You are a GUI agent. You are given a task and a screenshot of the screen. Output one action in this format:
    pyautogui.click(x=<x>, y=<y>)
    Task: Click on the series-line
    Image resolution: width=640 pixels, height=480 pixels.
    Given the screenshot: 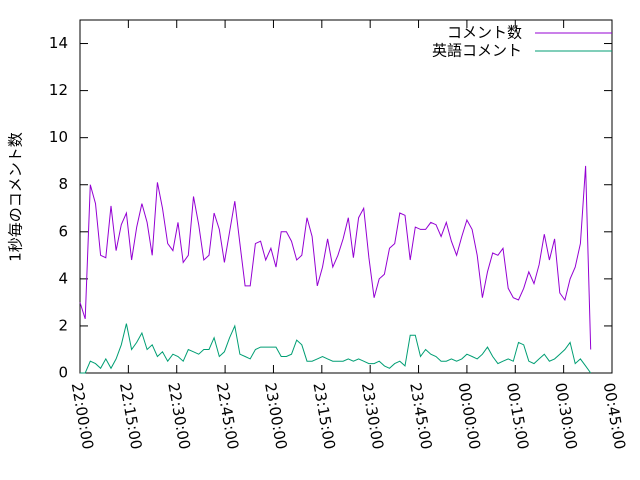 What is the action you would take?
    pyautogui.click(x=336, y=348)
    